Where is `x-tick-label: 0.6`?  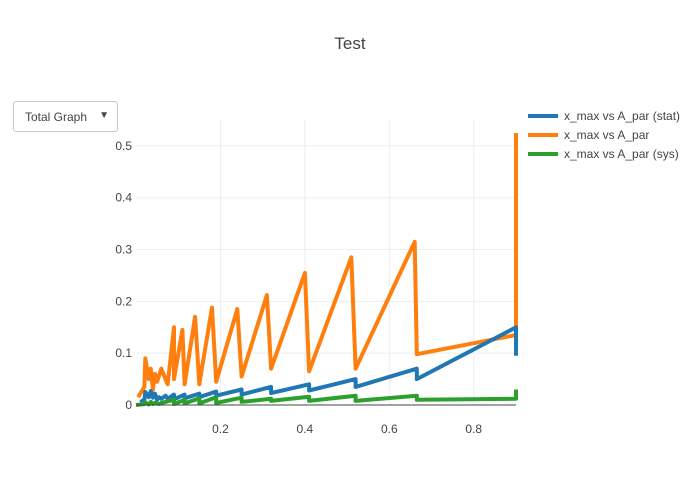
x-tick-label: 0.6 is located at coordinates (389, 429).